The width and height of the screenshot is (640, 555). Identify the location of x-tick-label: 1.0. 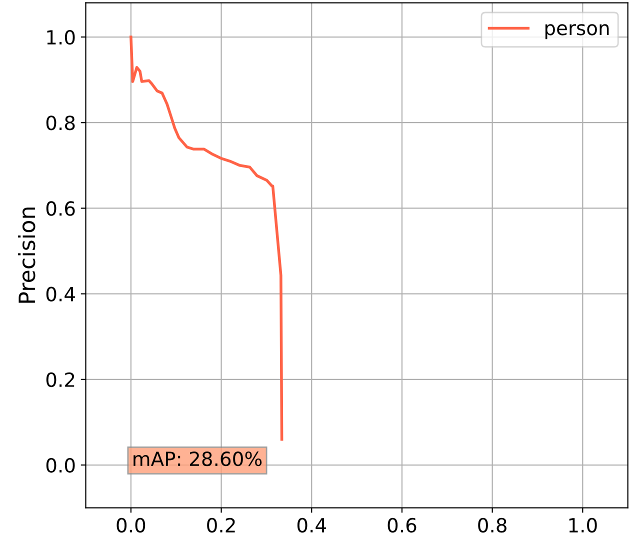
(583, 525).